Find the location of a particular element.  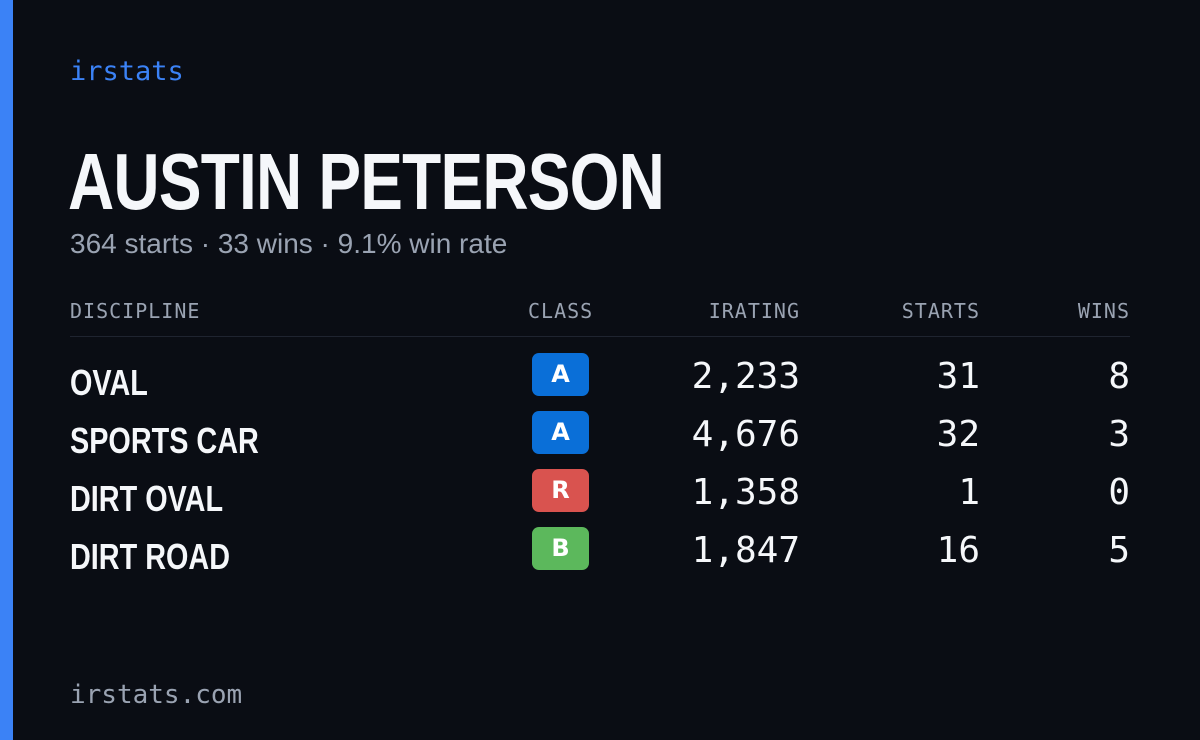

driver-summary: 364 starts · 33 wins · 9.1% win rate is located at coordinates (289, 243).